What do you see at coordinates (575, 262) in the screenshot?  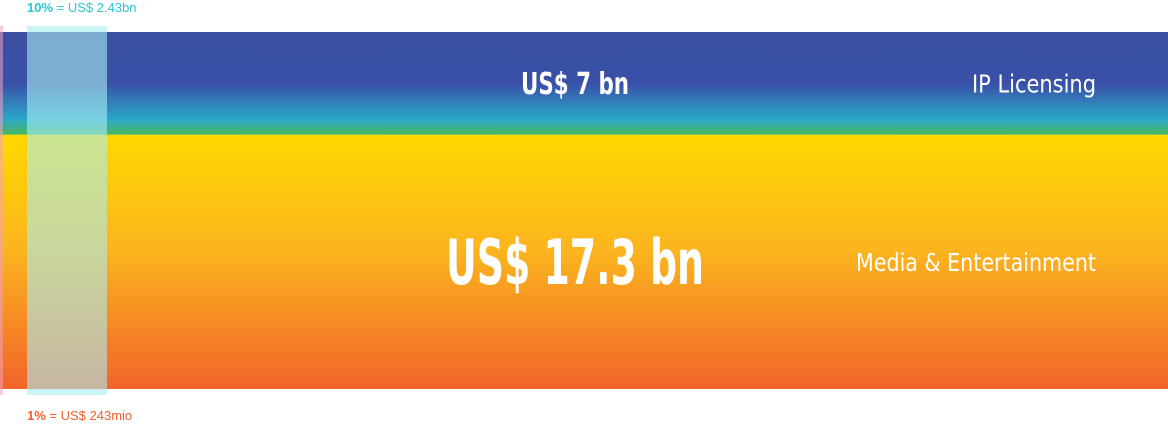 I see `value-label-media-entertainment: US$ 17.3 bn` at bounding box center [575, 262].